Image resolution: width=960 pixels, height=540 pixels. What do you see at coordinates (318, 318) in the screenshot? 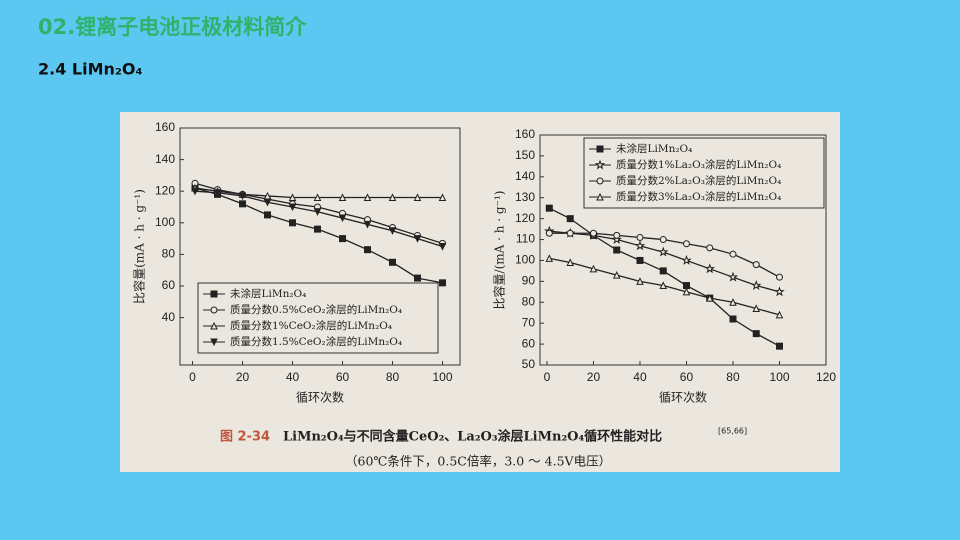
I see `legend-box` at bounding box center [318, 318].